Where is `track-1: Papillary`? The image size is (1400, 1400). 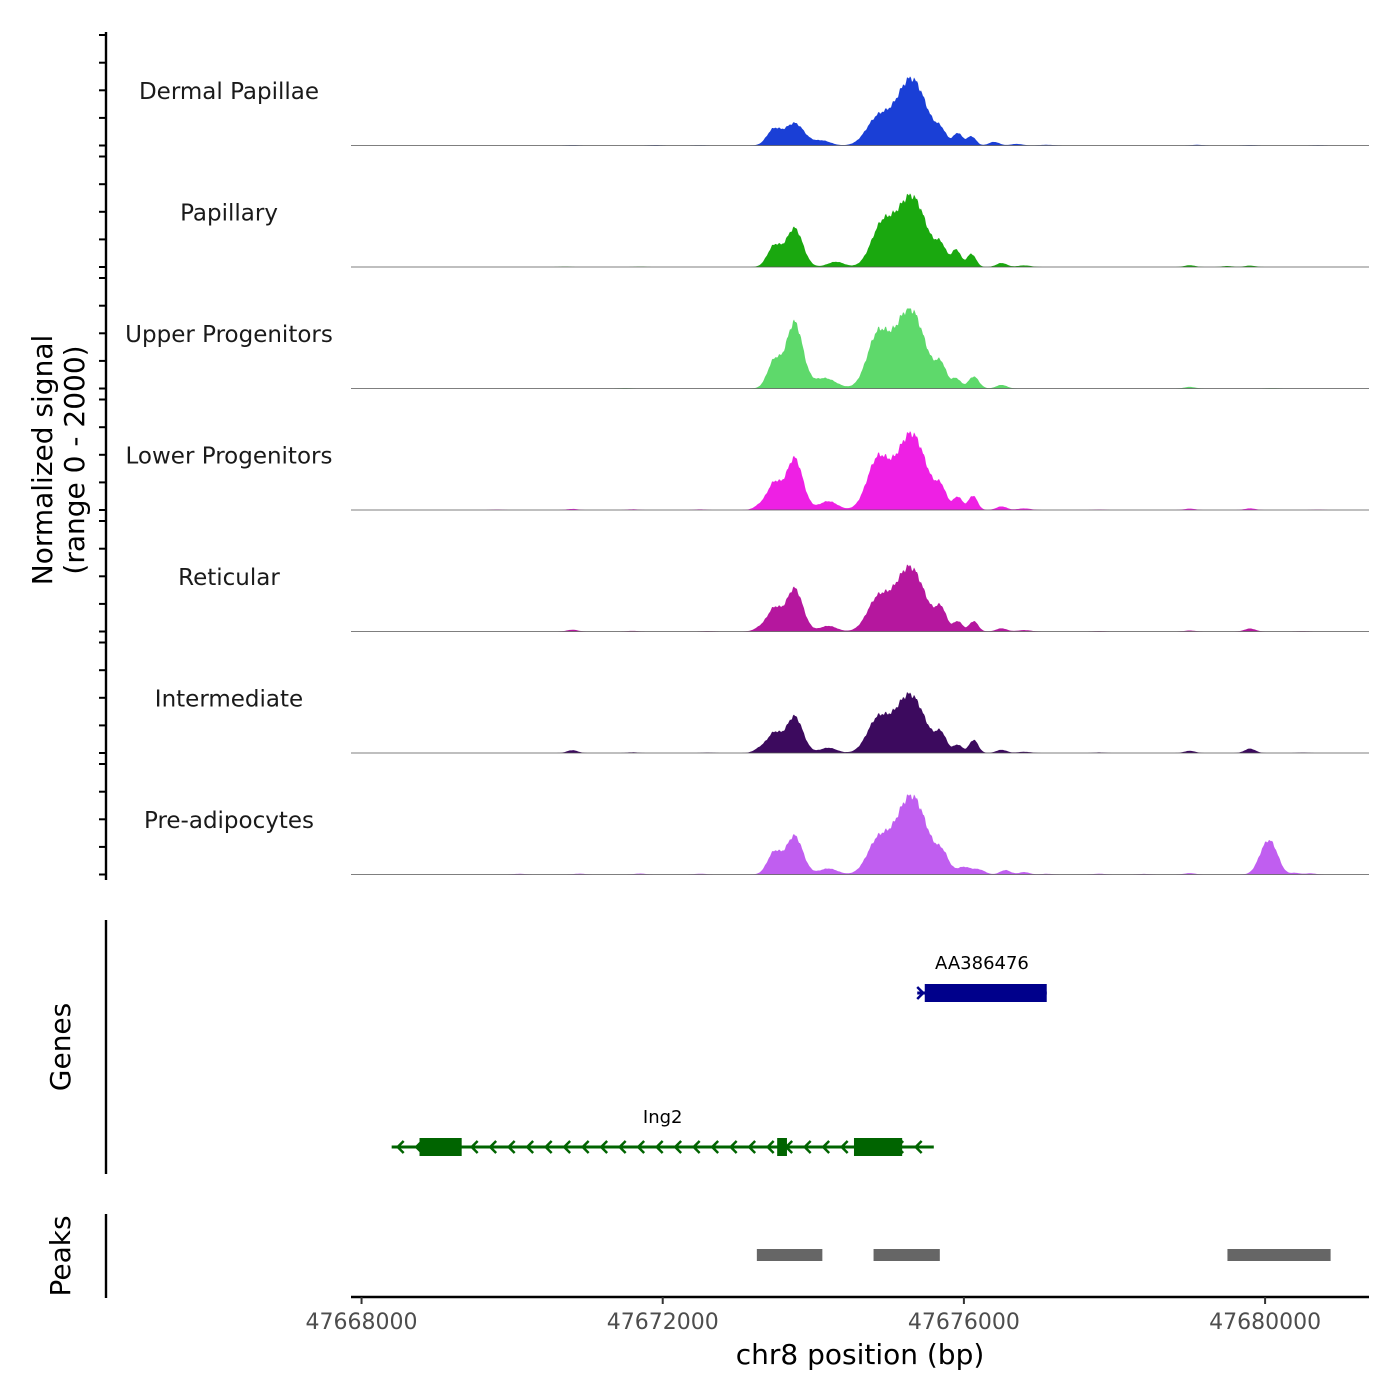 track-1: Papillary is located at coordinates (774, 230).